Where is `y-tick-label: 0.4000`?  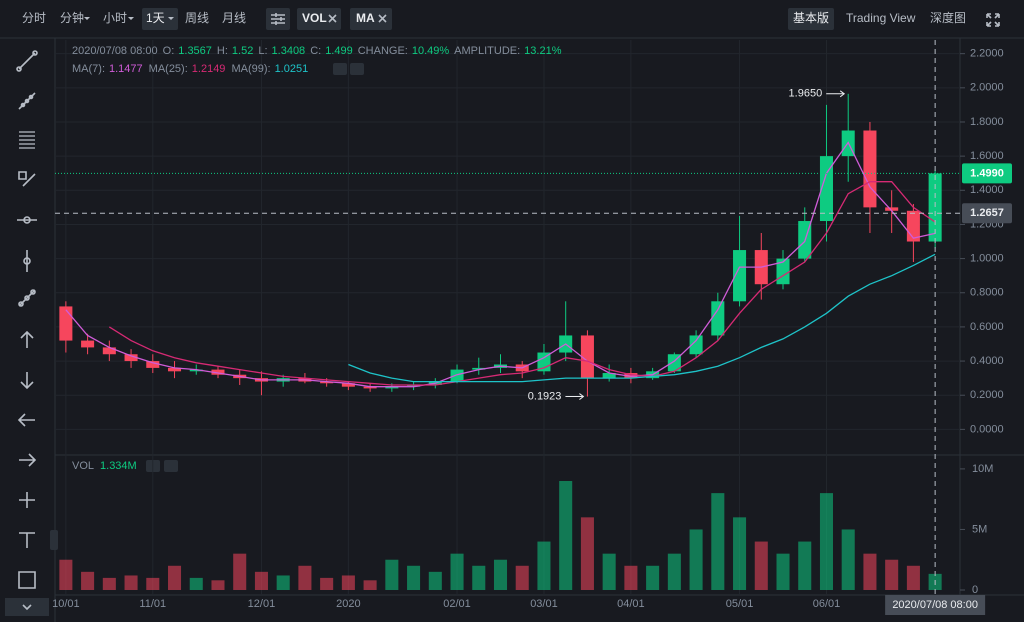 y-tick-label: 0.4000 is located at coordinates (987, 361).